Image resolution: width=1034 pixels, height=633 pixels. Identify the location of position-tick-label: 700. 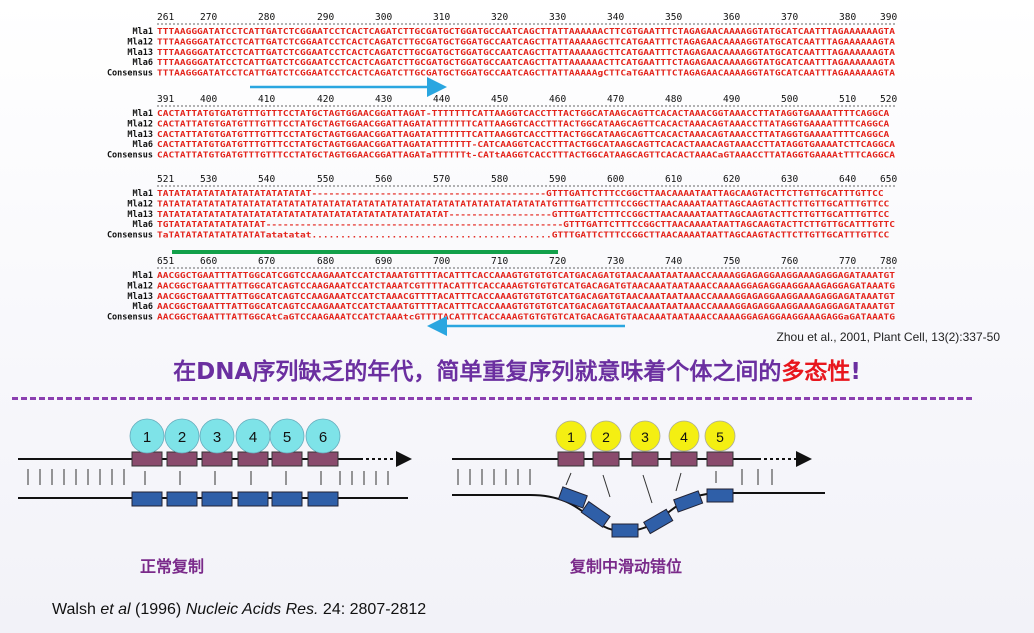
(441, 261).